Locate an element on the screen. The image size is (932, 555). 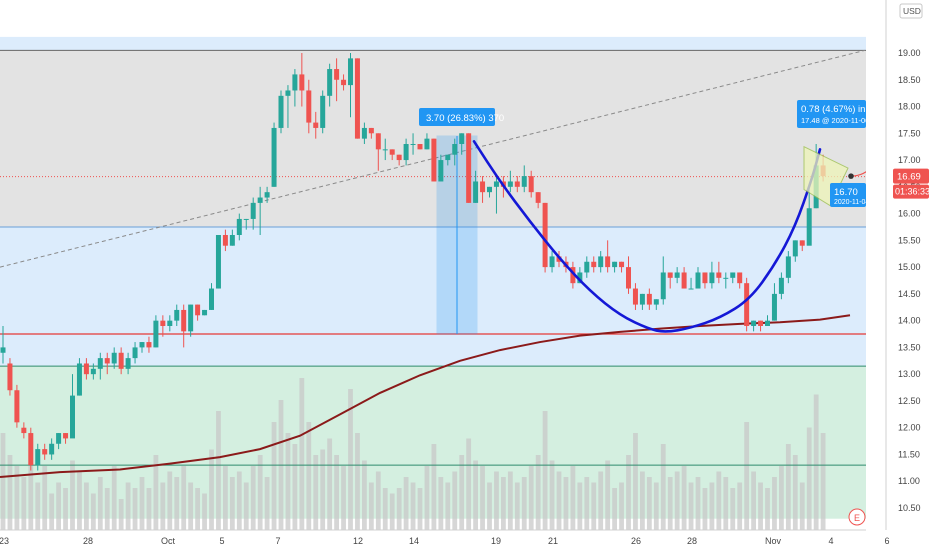
time-tick: 28 is located at coordinates (692, 541).